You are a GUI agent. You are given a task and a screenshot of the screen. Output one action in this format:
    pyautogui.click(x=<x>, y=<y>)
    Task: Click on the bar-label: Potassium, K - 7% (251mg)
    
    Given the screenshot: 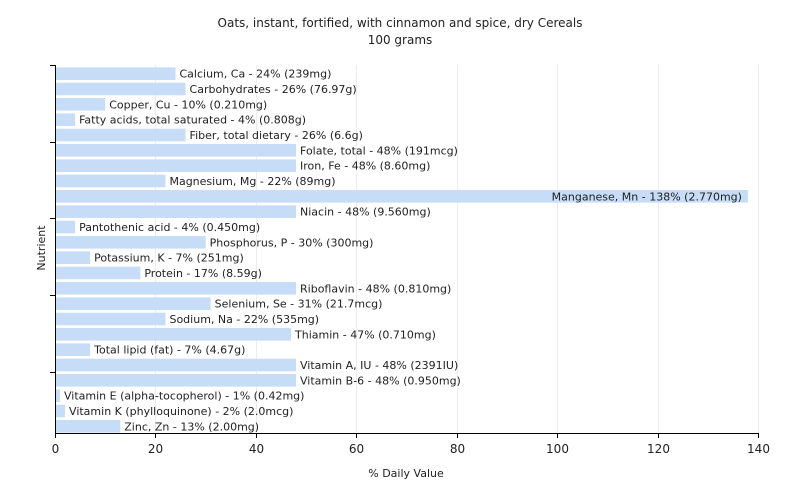 What is the action you would take?
    pyautogui.click(x=169, y=258)
    